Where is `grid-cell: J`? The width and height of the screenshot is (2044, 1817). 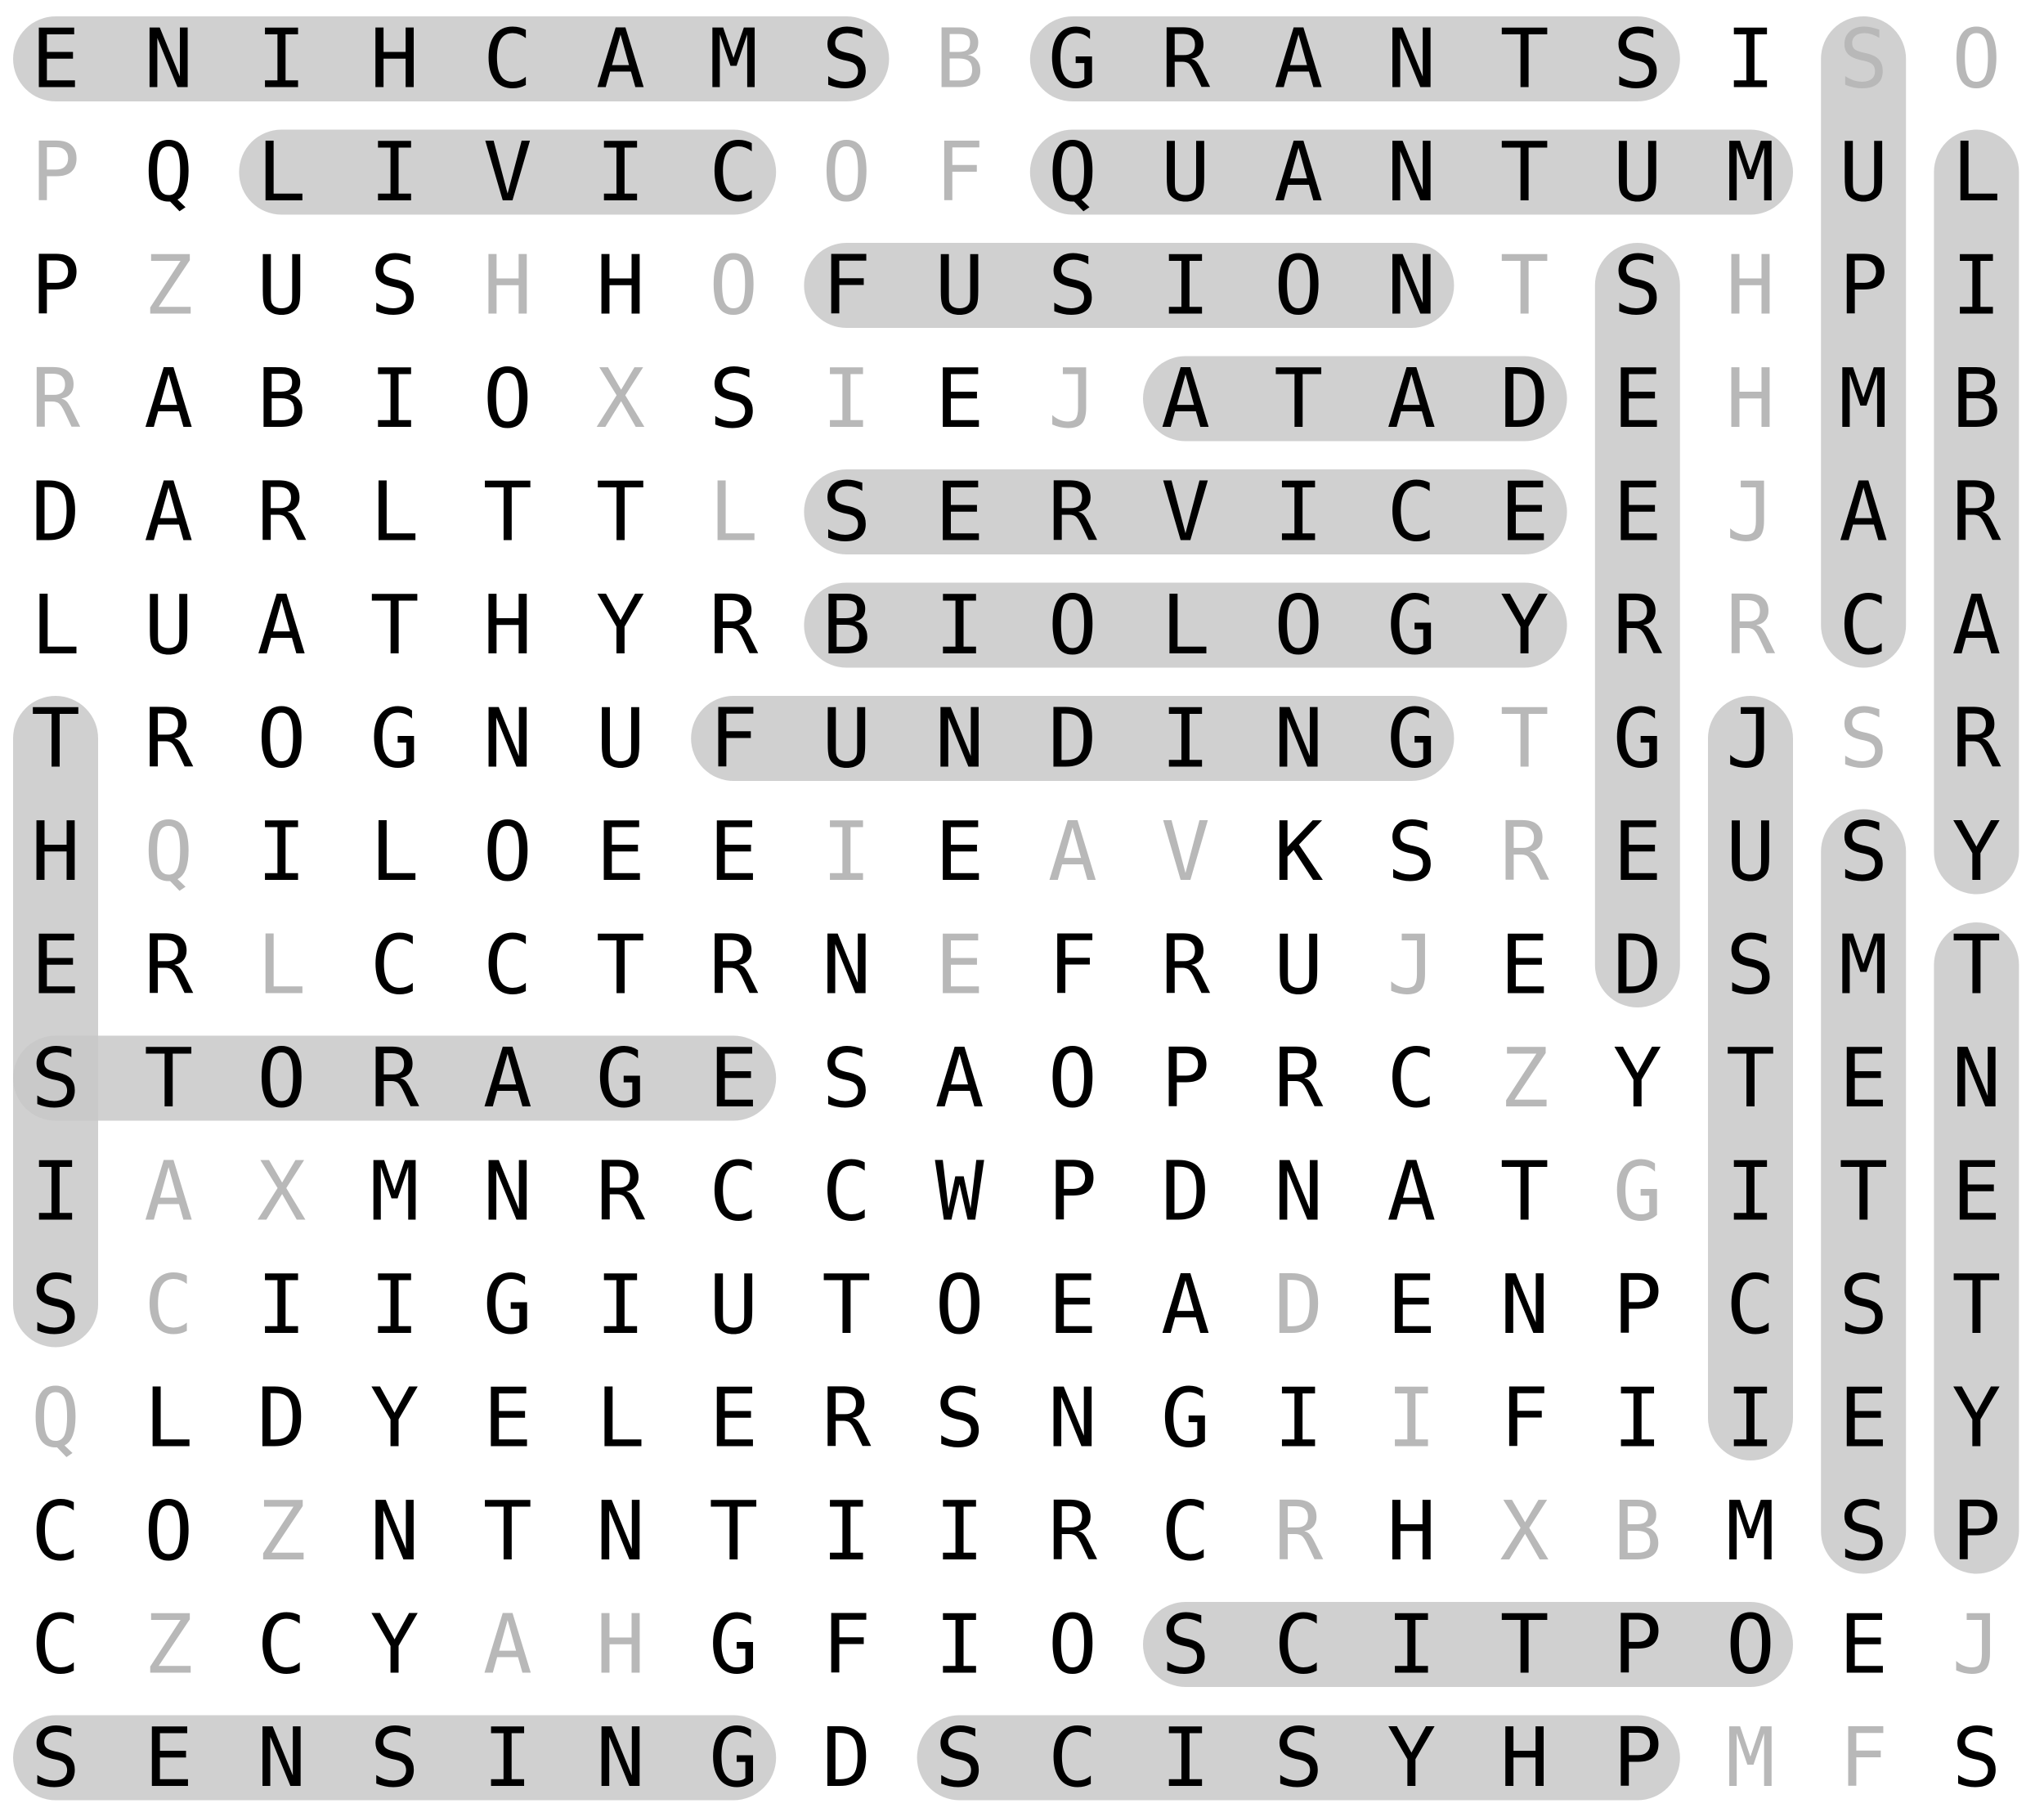 grid-cell: J is located at coordinates (1072, 398).